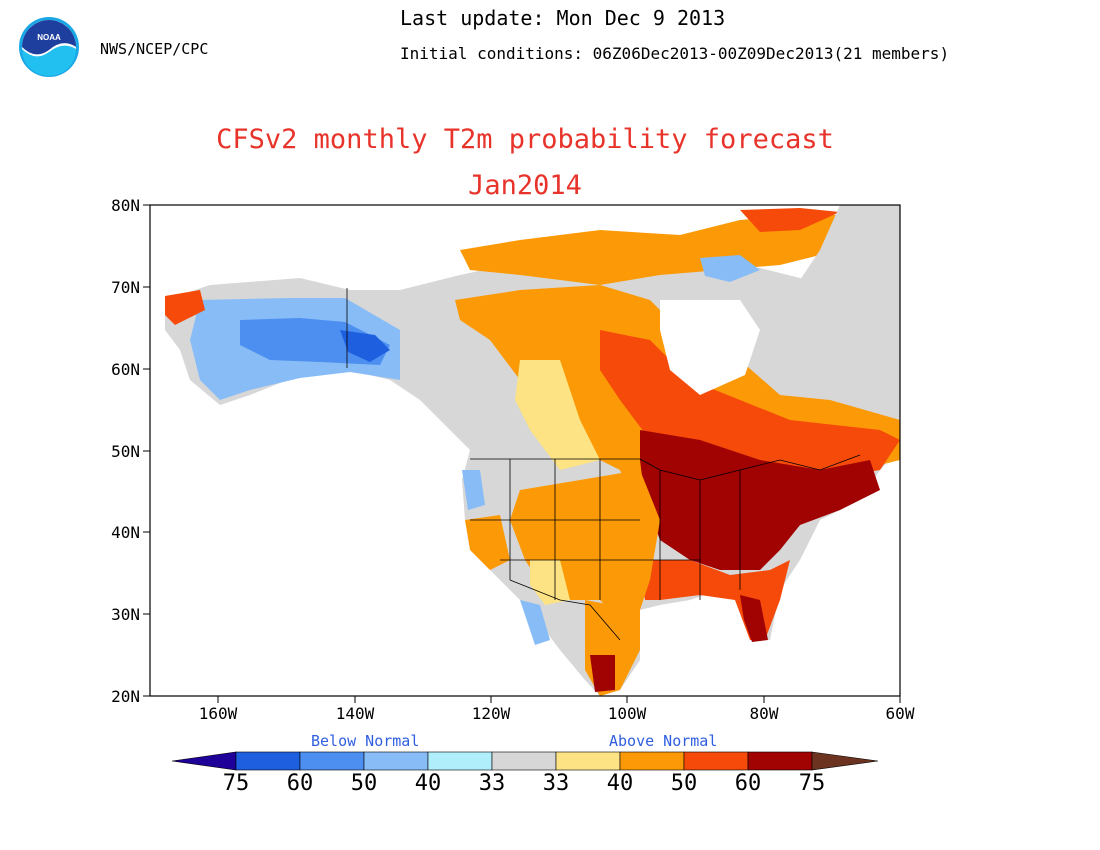 This screenshot has height=850, width=1100. Describe the element at coordinates (154, 49) in the screenshot. I see `agency-label: NWS/NCEP/CPC` at that location.